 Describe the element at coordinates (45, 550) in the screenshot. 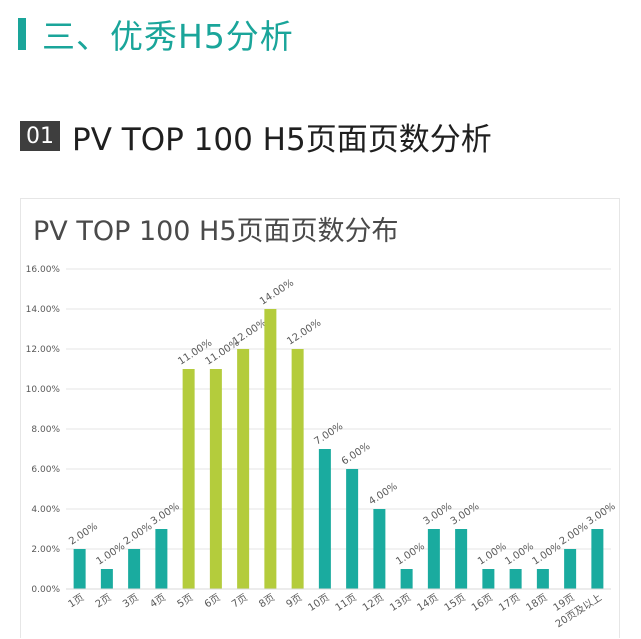

I see `y-tick-label: 2.00%` at that location.